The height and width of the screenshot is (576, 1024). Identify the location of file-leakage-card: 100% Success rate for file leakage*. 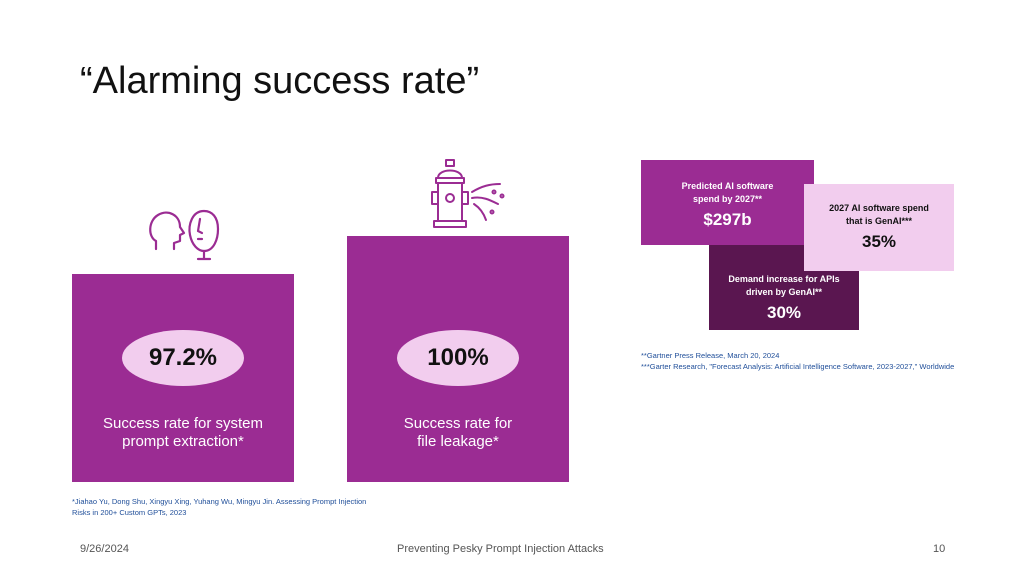
(458, 359).